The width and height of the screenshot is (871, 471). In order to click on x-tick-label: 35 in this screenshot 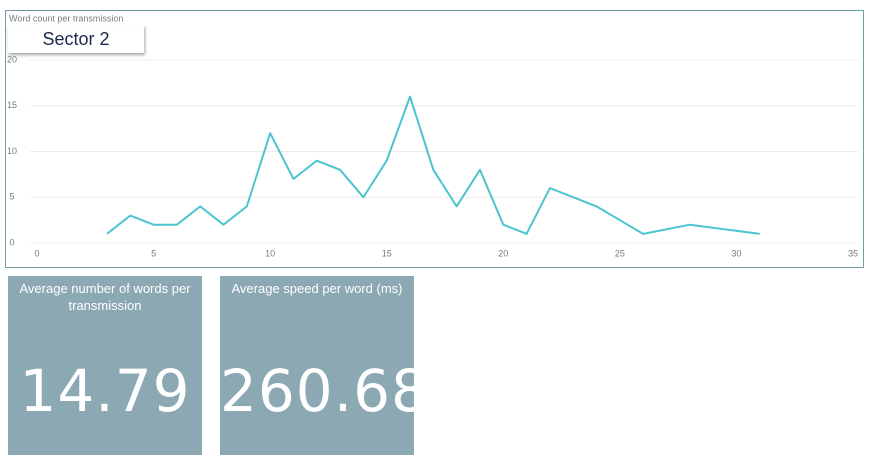, I will do `click(853, 253)`.